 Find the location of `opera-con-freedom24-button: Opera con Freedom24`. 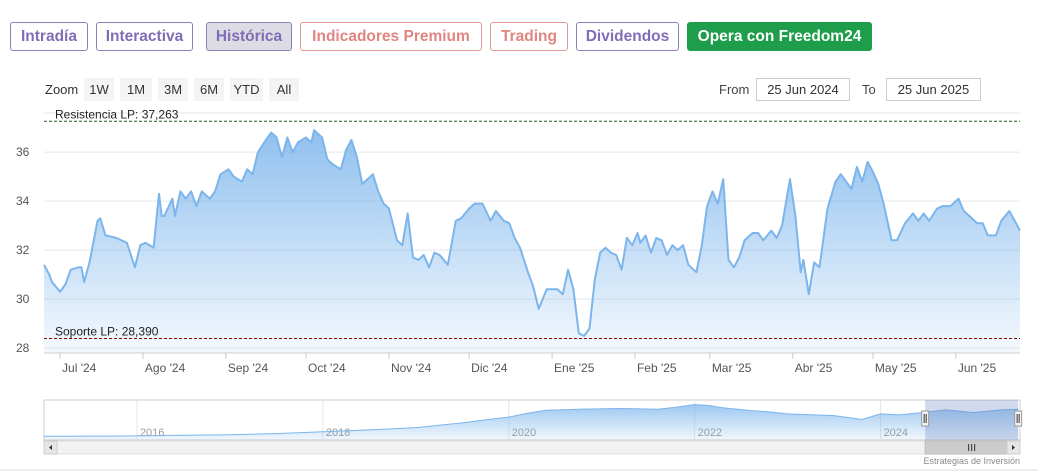

opera-con-freedom24-button: Opera con Freedom24 is located at coordinates (779, 36).